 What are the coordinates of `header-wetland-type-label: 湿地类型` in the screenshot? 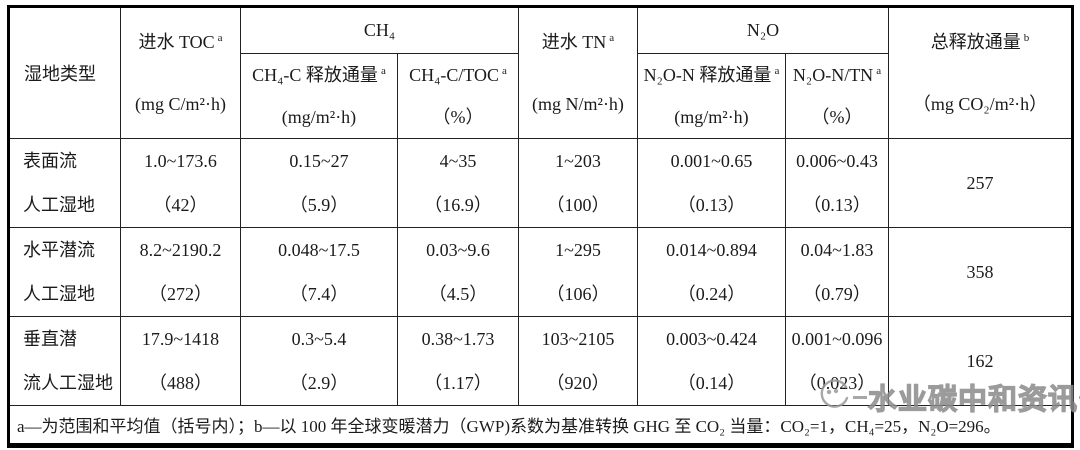 It's located at (60, 74).